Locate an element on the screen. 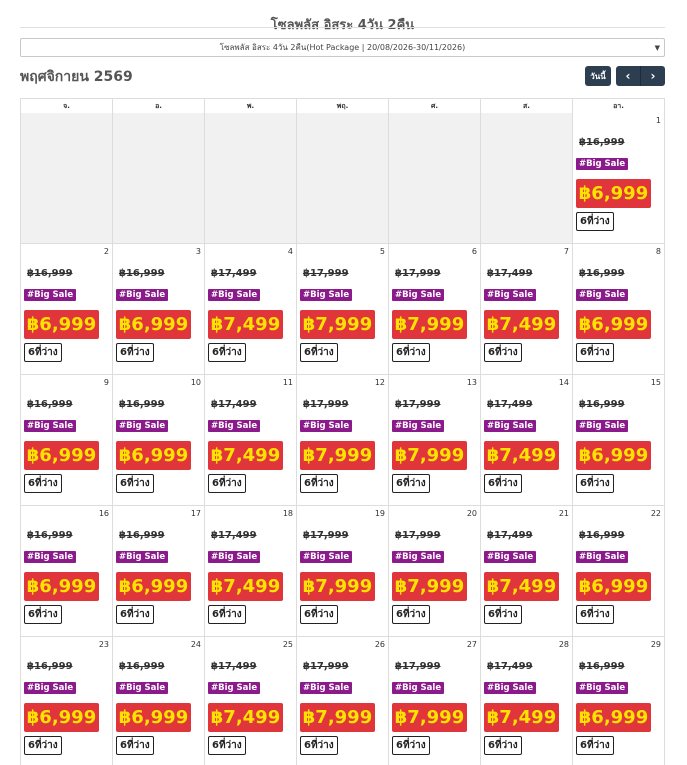  day-cell: 23 ฿16,999 #Big Sale ฿6,999 6ที่ว่าง is located at coordinates (67, 701).